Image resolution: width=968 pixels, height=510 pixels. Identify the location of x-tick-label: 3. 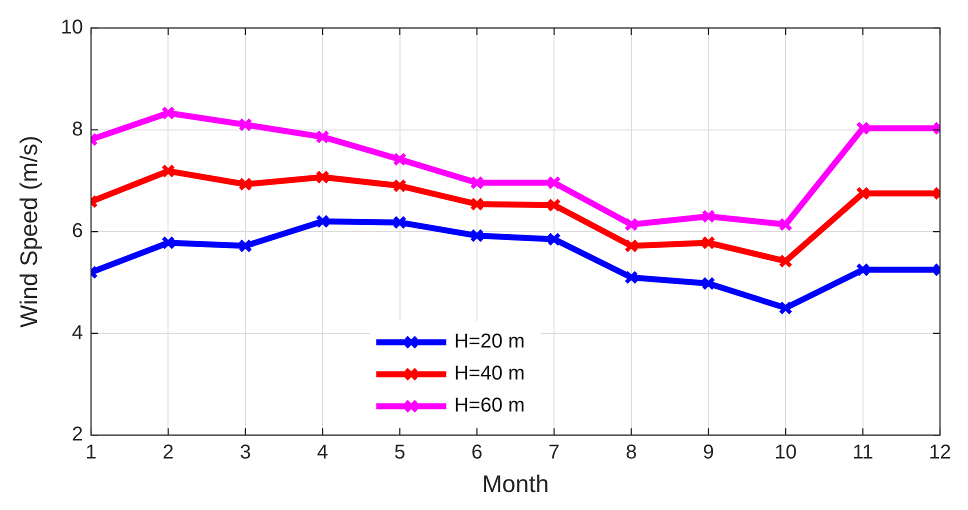
(245, 453).